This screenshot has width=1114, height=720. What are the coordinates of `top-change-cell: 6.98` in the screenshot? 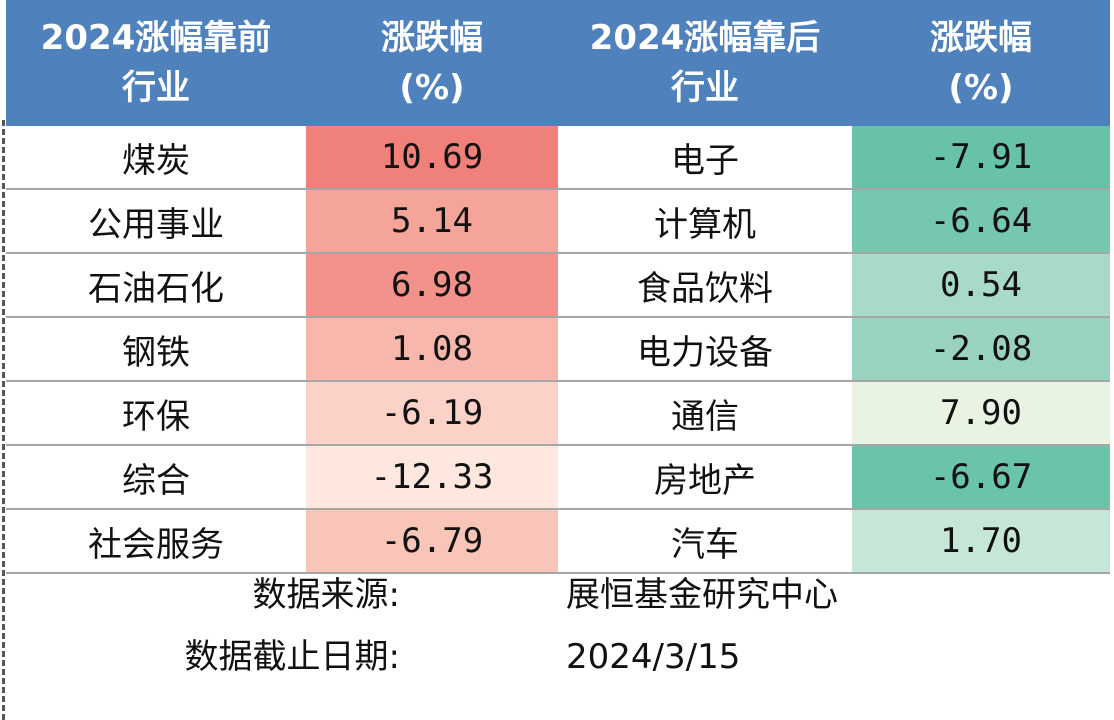 It's located at (432, 285).